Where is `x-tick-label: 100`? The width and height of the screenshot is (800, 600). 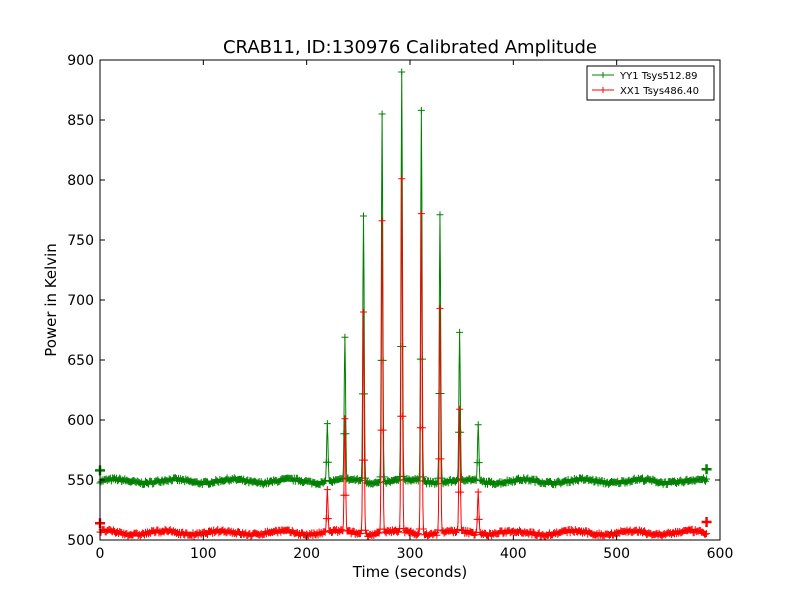 x-tick-label: 100 is located at coordinates (203, 554).